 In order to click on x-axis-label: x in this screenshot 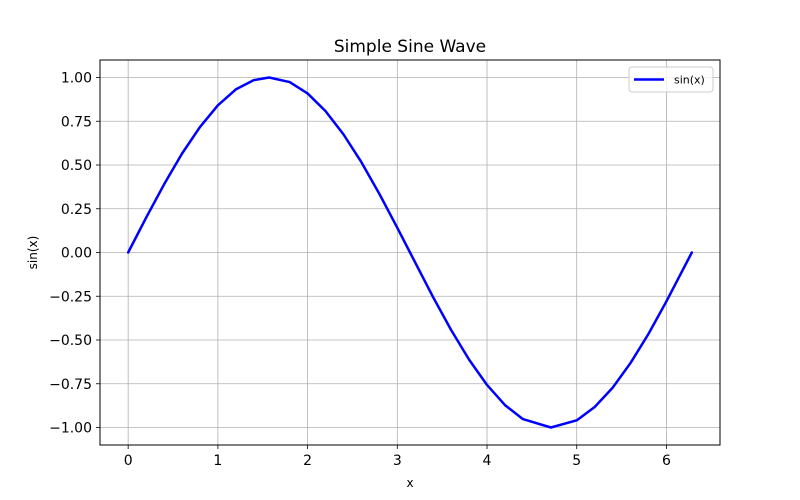, I will do `click(409, 483)`.